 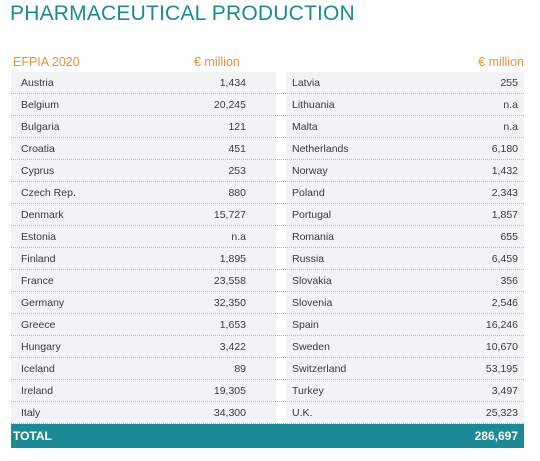 What do you see at coordinates (504, 171) in the screenshot?
I see `right-value-cell: 1,432` at bounding box center [504, 171].